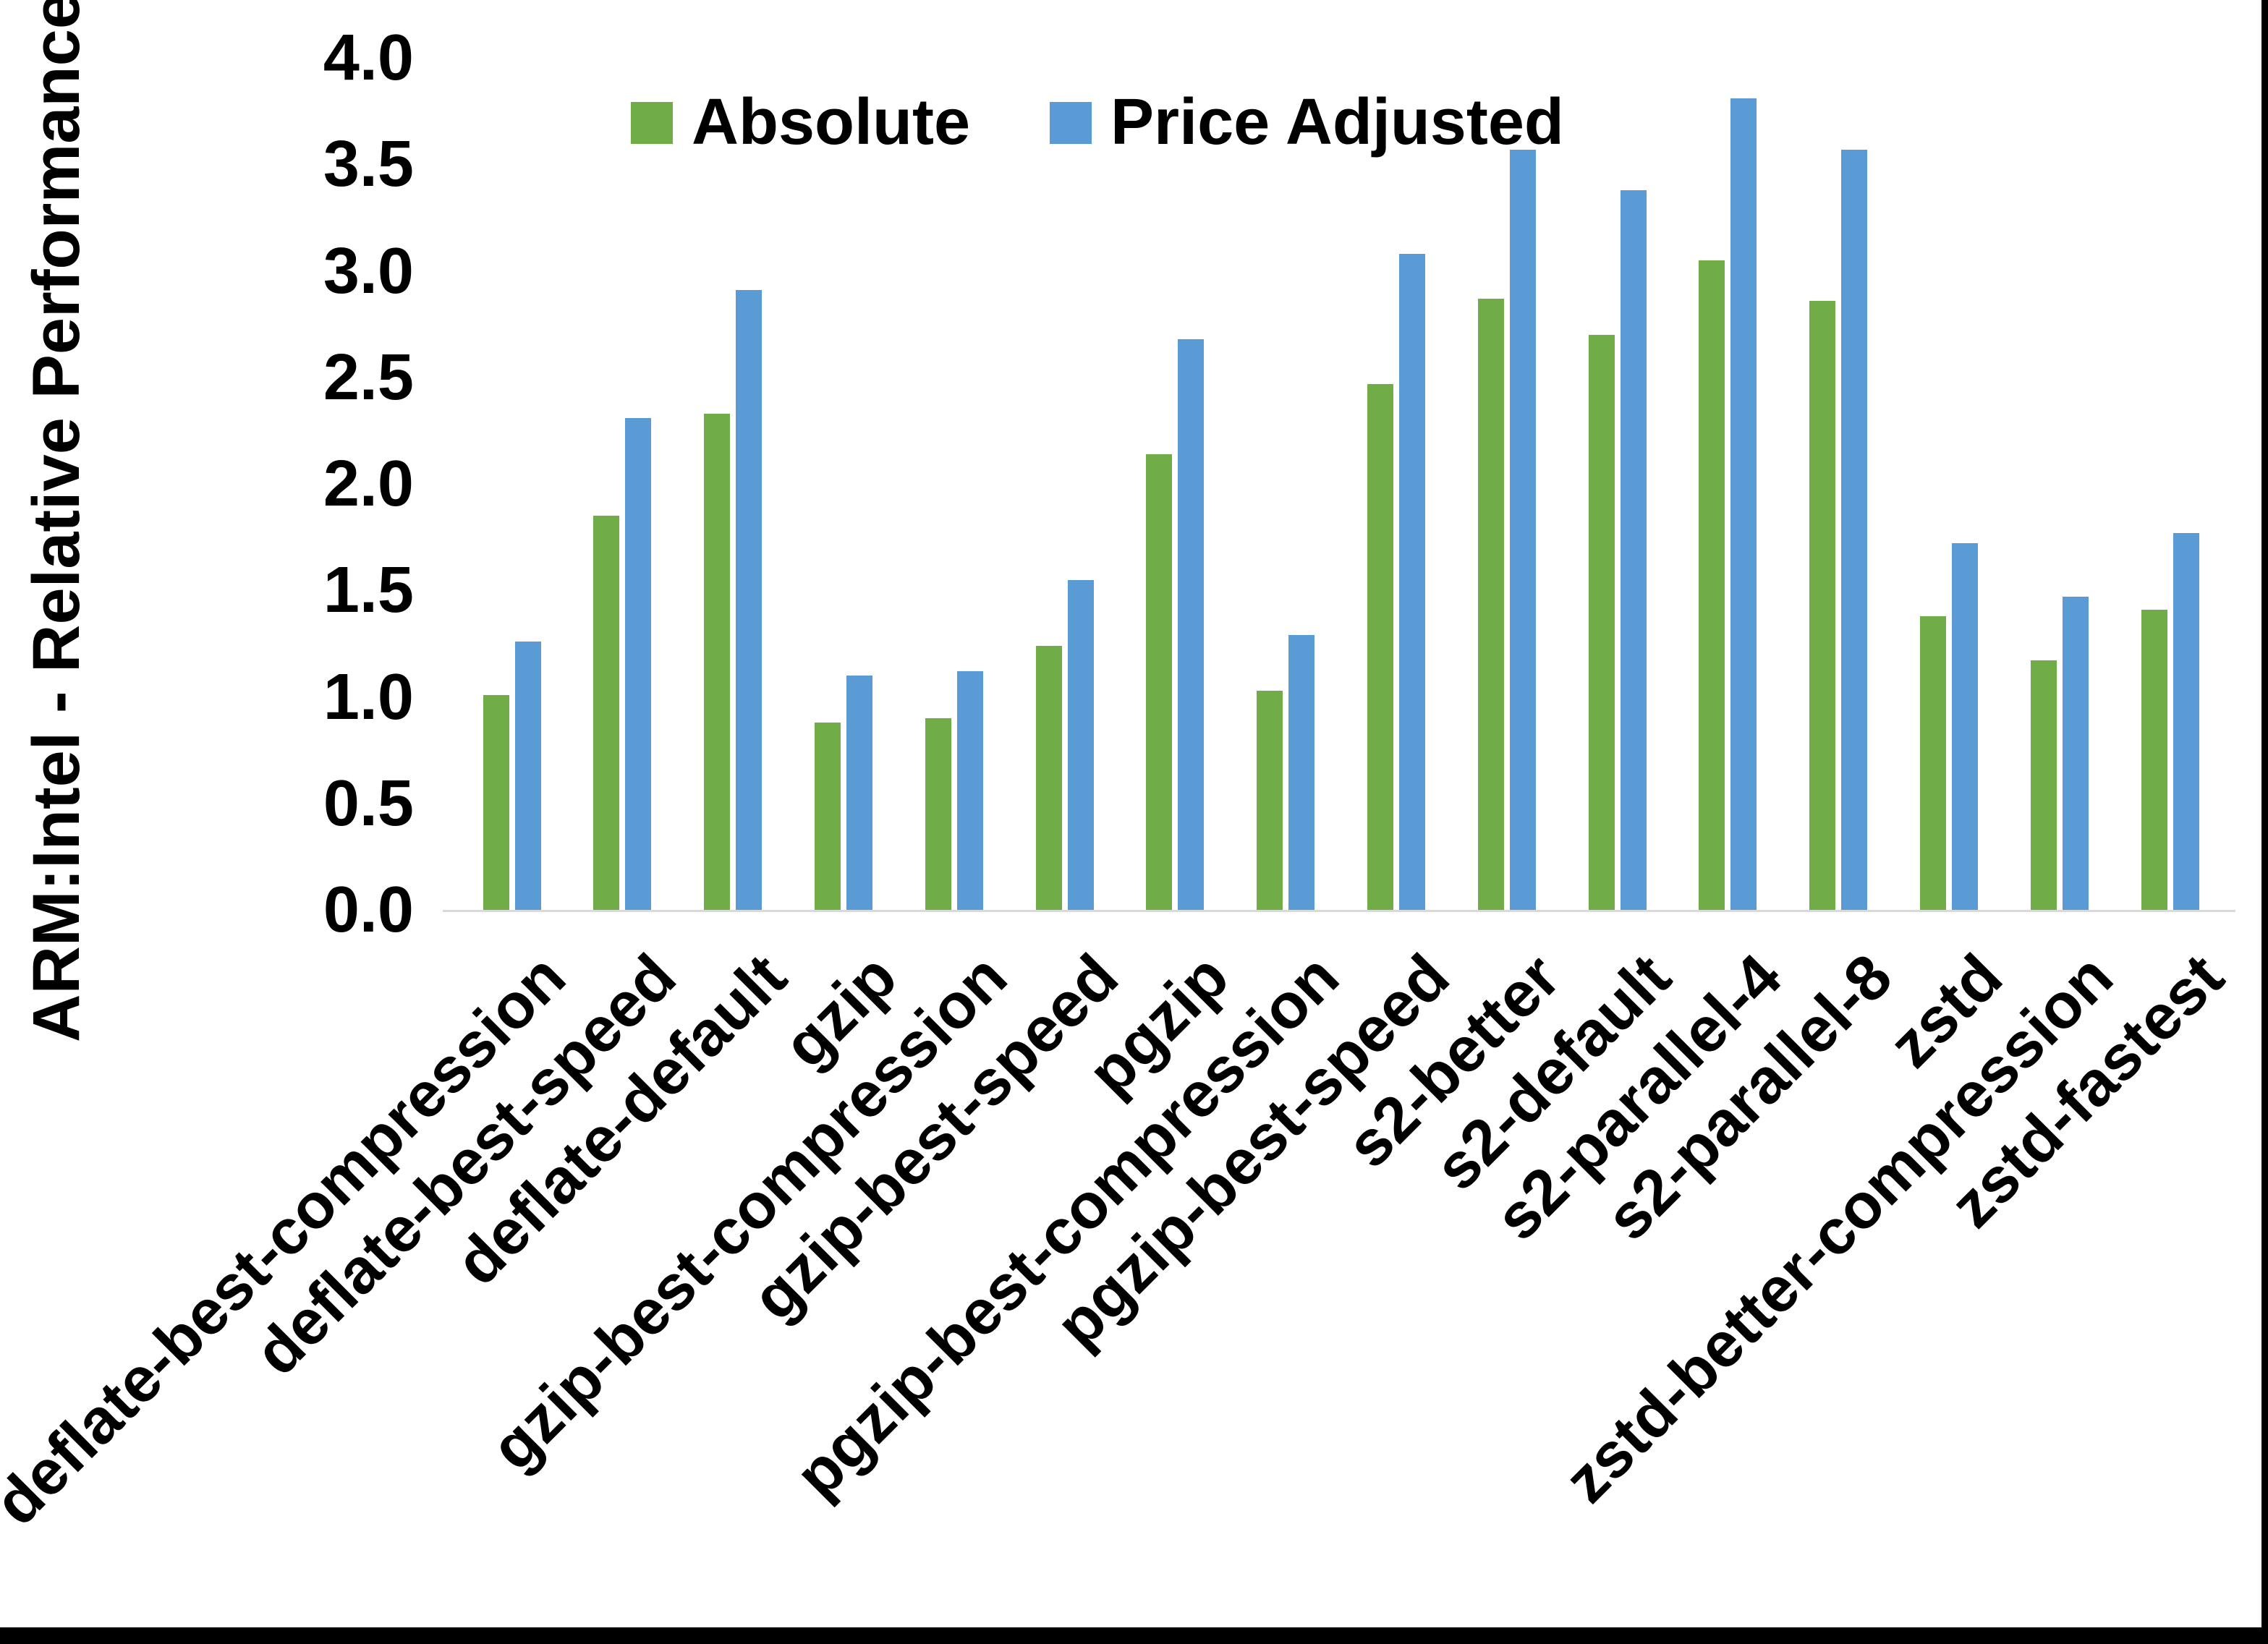 The height and width of the screenshot is (1644, 2268). I want to click on y-axis-tick-label-0.5: 0.5, so click(368, 803).